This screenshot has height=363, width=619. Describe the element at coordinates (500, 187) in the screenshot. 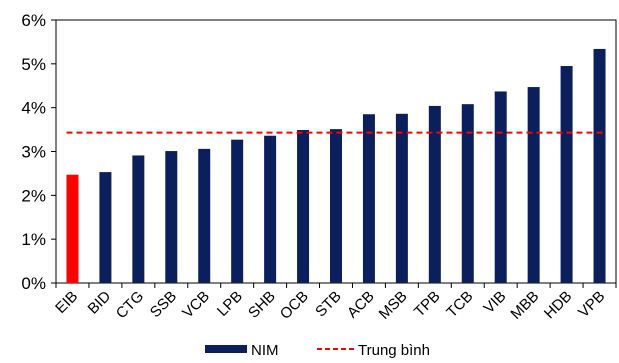

I see `bar-vib` at that location.